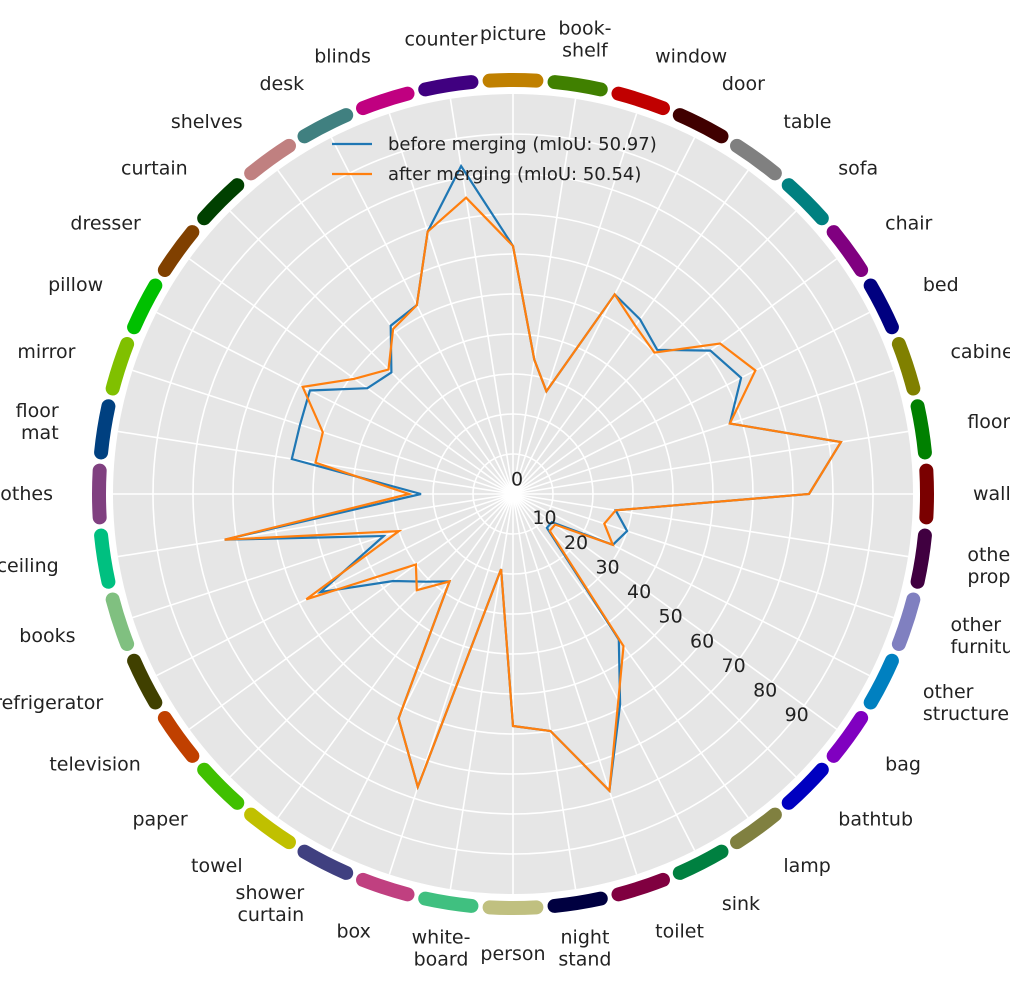 Image resolution: width=1010 pixels, height=986 pixels. What do you see at coordinates (512, 954) in the screenshot?
I see `category-label: person` at bounding box center [512, 954].